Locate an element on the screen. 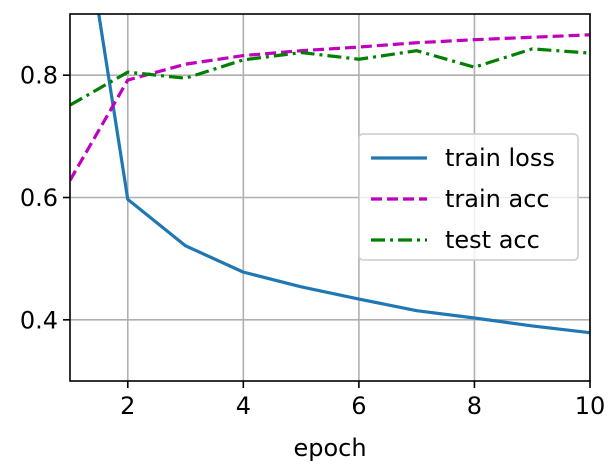  legend-box is located at coordinates (468, 197).